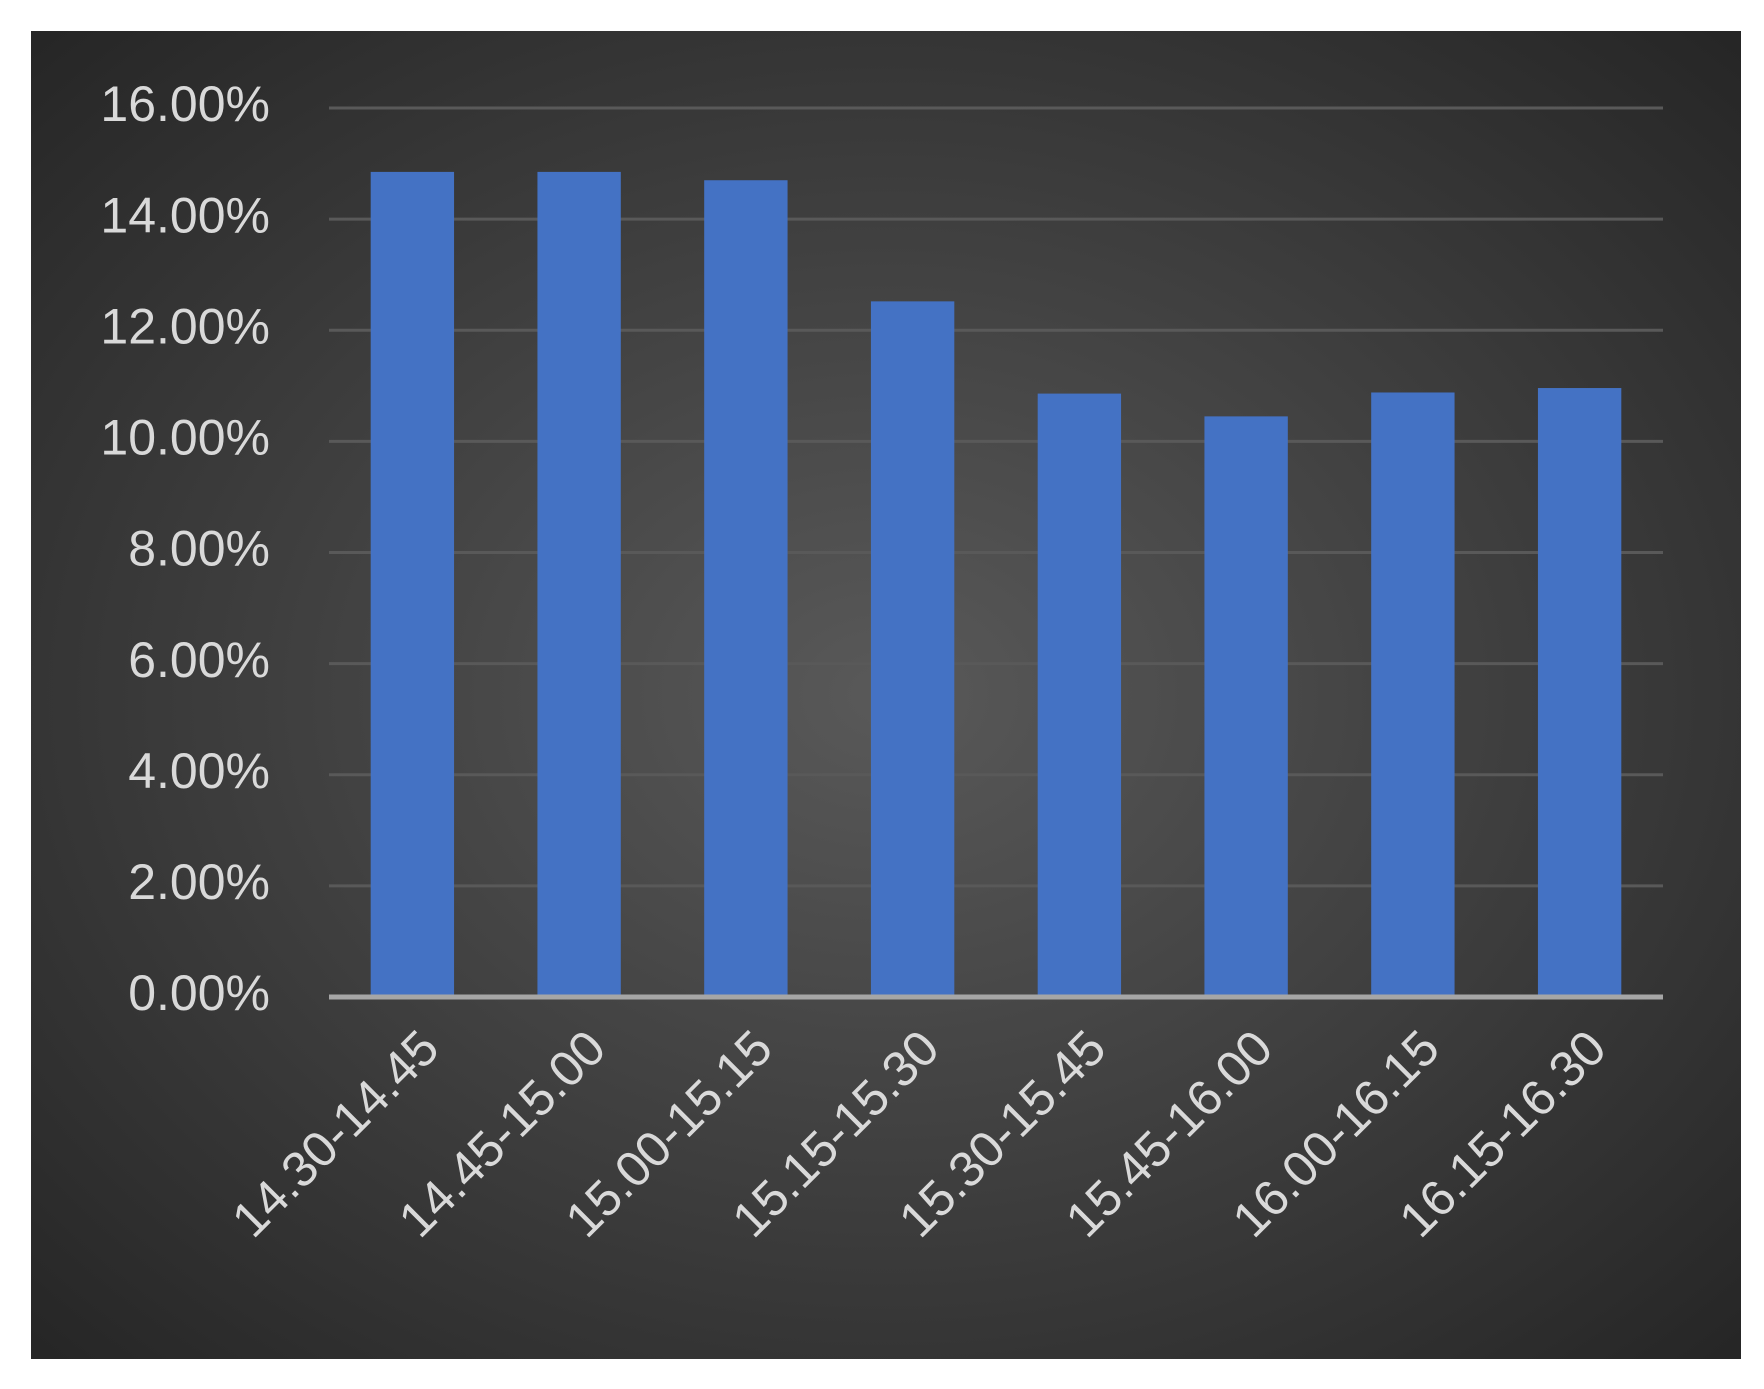 The height and width of the screenshot is (1389, 1764). What do you see at coordinates (199, 771) in the screenshot?
I see `y-tick-label: 4.00%` at bounding box center [199, 771].